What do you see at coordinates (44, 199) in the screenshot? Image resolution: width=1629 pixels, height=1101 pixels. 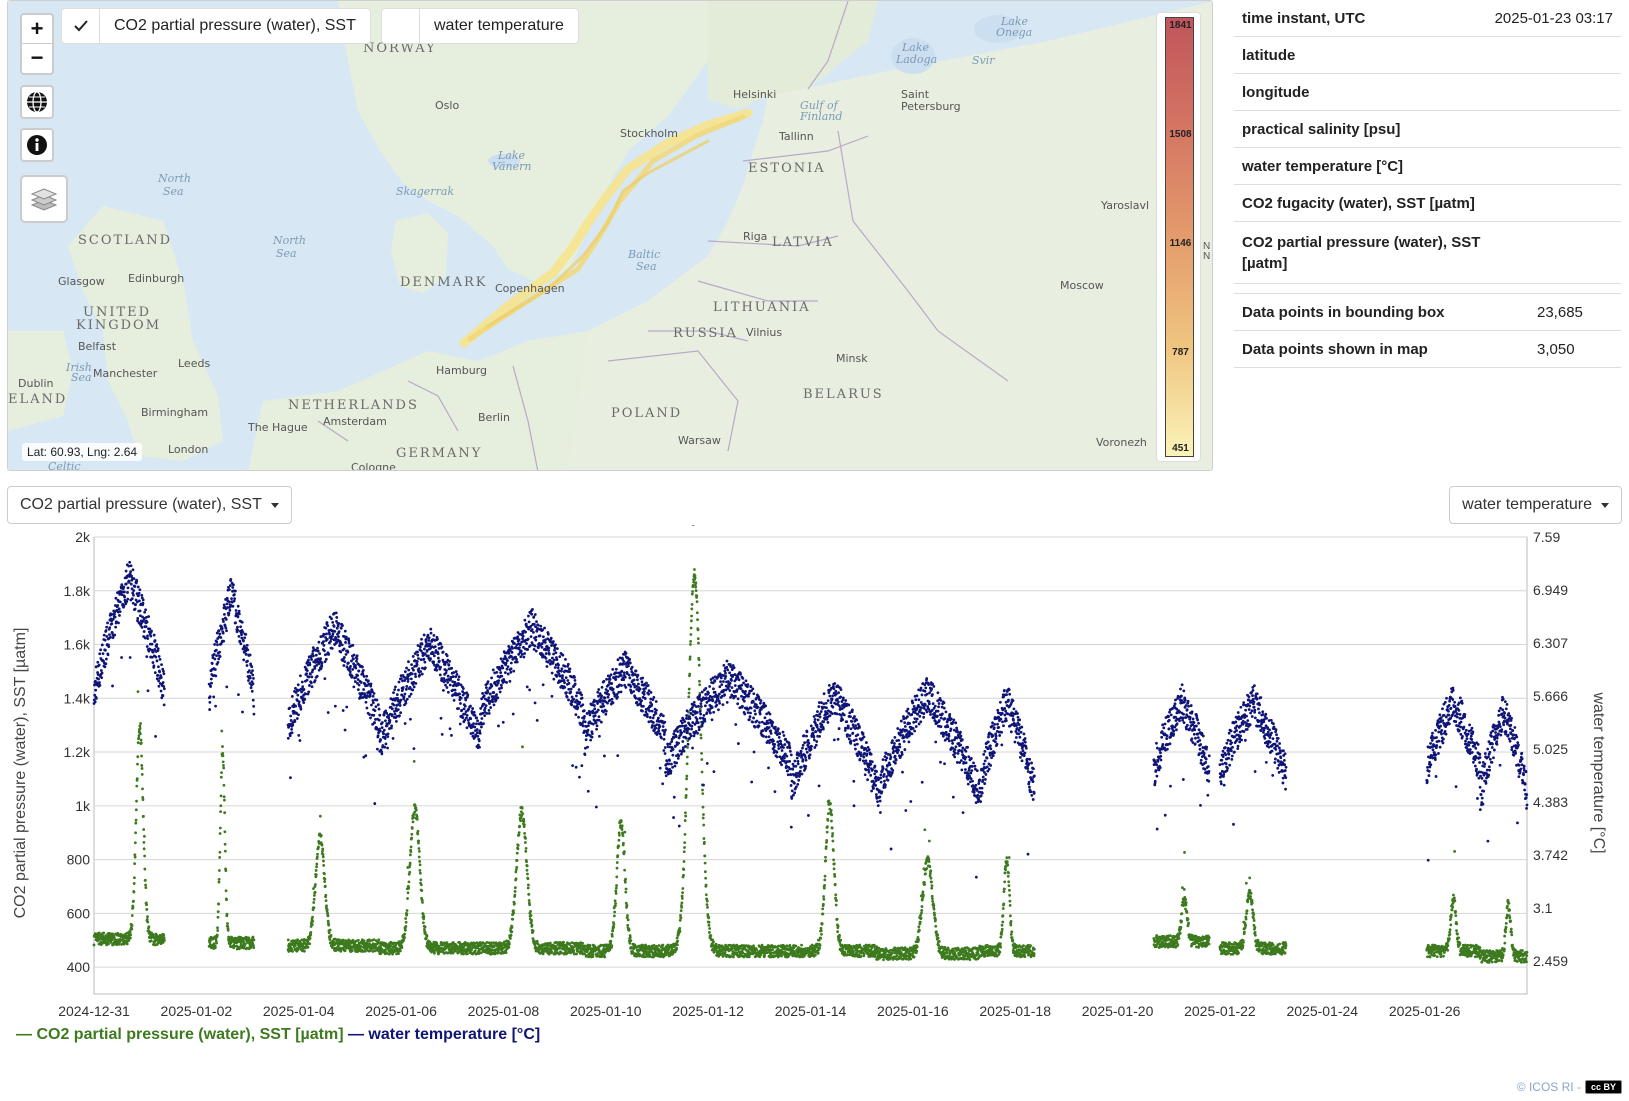 I see `layers-button` at bounding box center [44, 199].